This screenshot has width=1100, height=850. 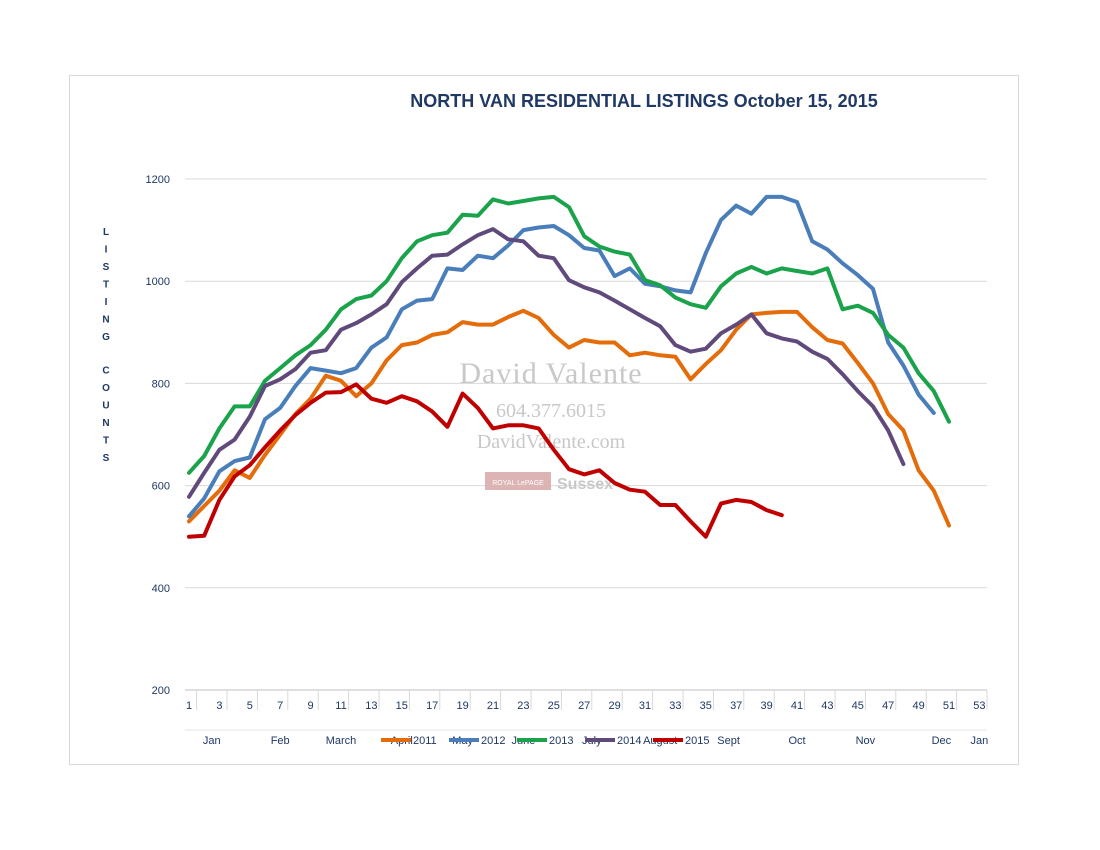 I want to click on month-label: March, so click(x=341, y=741).